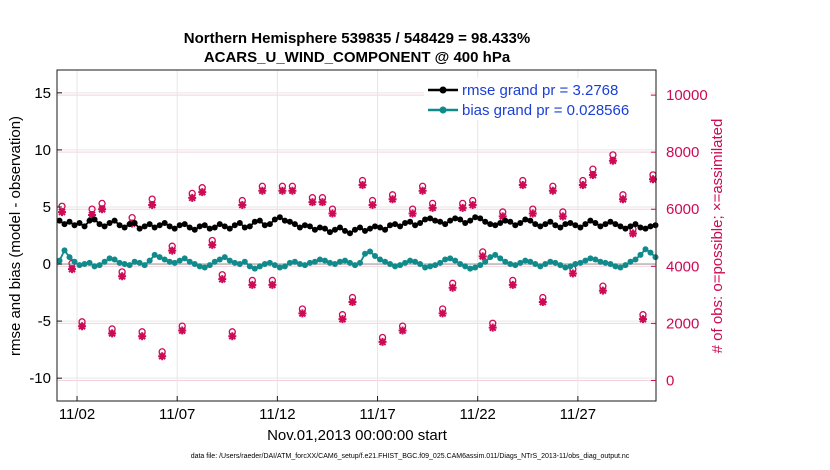 The width and height of the screenshot is (830, 470). Describe the element at coordinates (42, 93) in the screenshot. I see `y-tick-label-0: 15` at that location.